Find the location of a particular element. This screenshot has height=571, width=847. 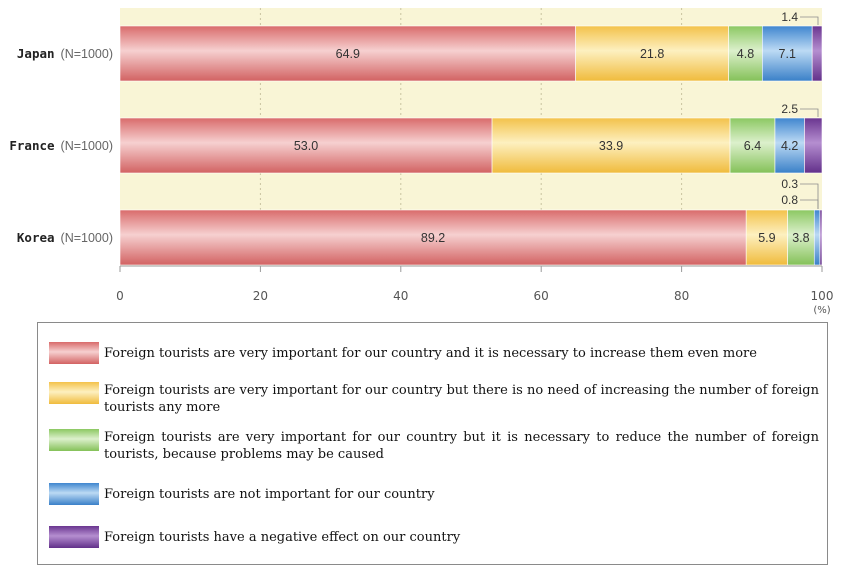

category-label: Japan (N=1000) is located at coordinates (65, 53).